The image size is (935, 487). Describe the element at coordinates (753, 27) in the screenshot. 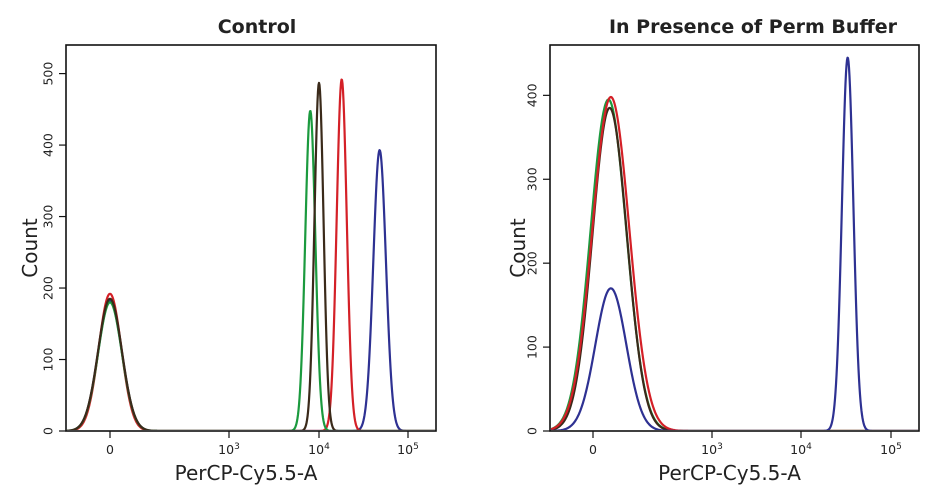

I see `chart-title: In Presence of Perm Buffer` at that location.